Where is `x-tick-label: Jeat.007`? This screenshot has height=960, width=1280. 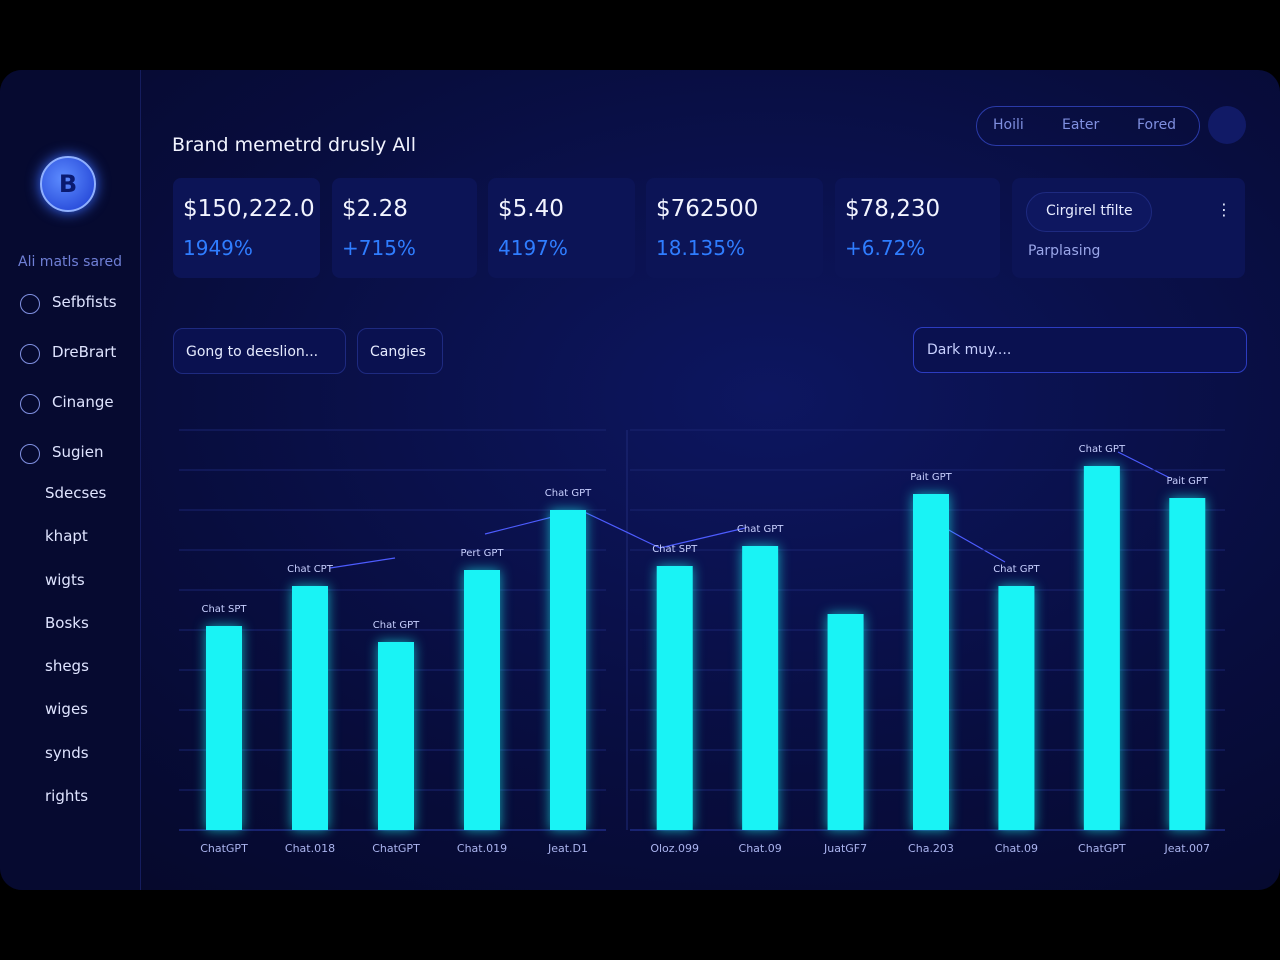 x-tick-label: Jeat.007 is located at coordinates (1187, 848).